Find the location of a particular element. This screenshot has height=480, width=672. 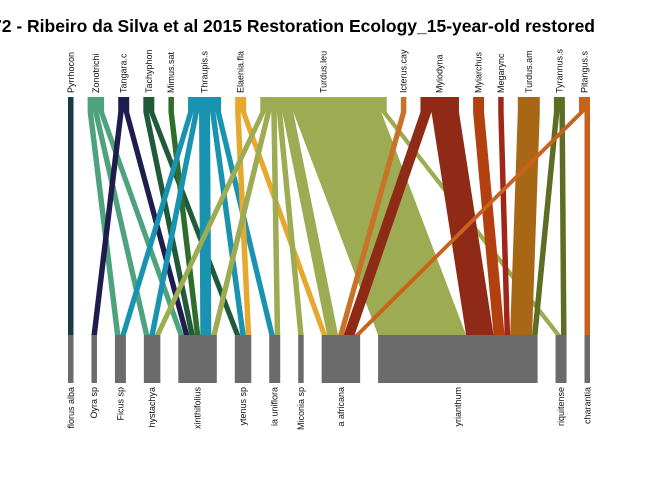

animal-bar-a5 is located at coordinates (171, 104).